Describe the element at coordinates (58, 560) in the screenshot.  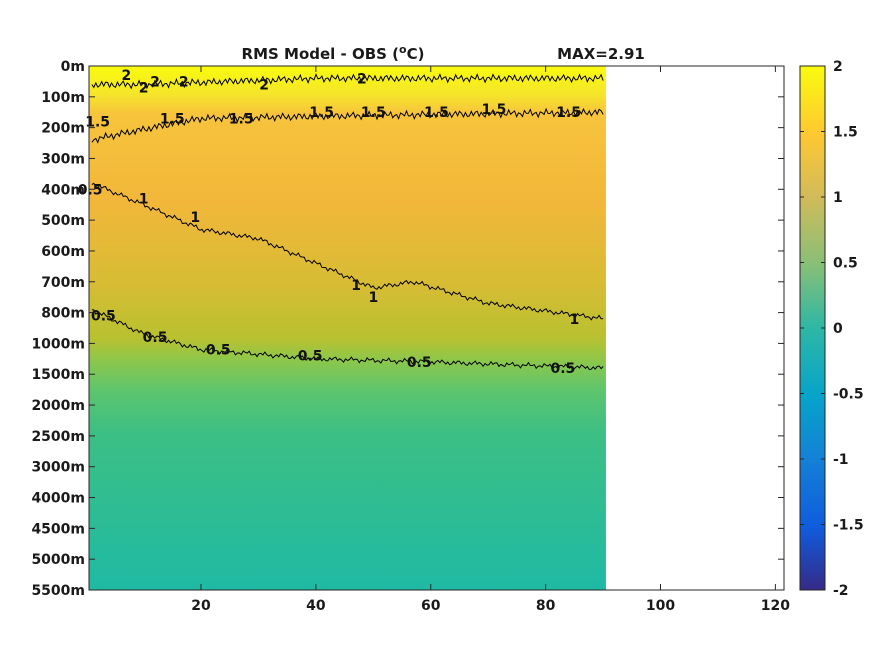
I see `y-tick-label: 5000m` at that location.